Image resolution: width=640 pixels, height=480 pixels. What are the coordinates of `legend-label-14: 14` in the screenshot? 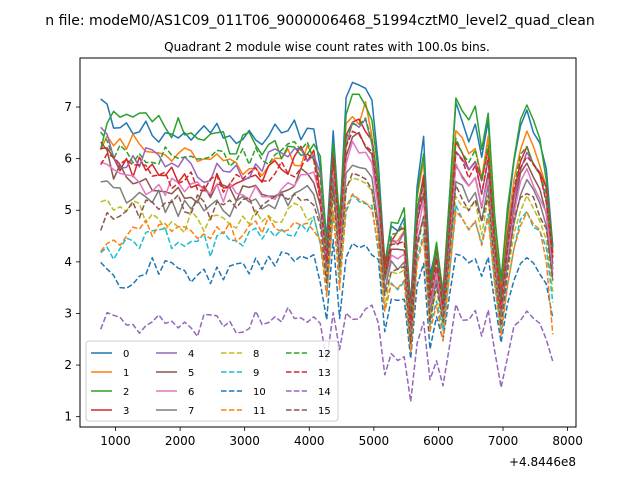 It's located at (324, 392).